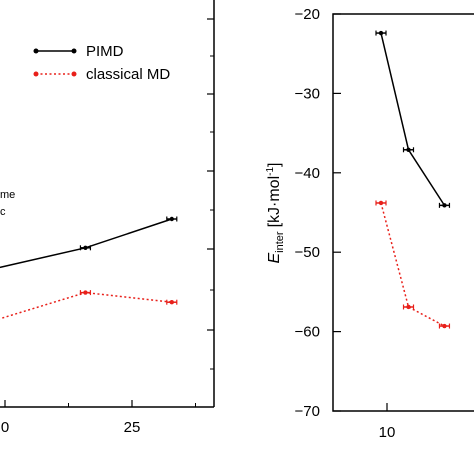 This screenshot has height=474, width=474. What do you see at coordinates (307, 252) in the screenshot?
I see `right-y-tick-label-2: −50` at bounding box center [307, 252].